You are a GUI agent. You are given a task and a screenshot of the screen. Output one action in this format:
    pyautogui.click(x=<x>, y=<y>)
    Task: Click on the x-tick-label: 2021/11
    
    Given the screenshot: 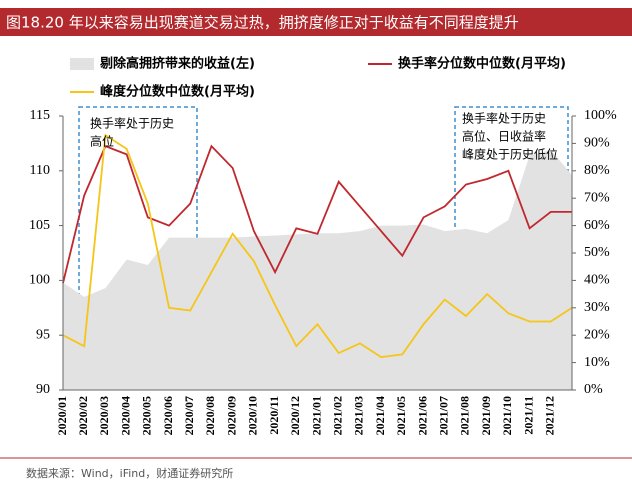 What is the action you would take?
    pyautogui.click(x=528, y=415)
    